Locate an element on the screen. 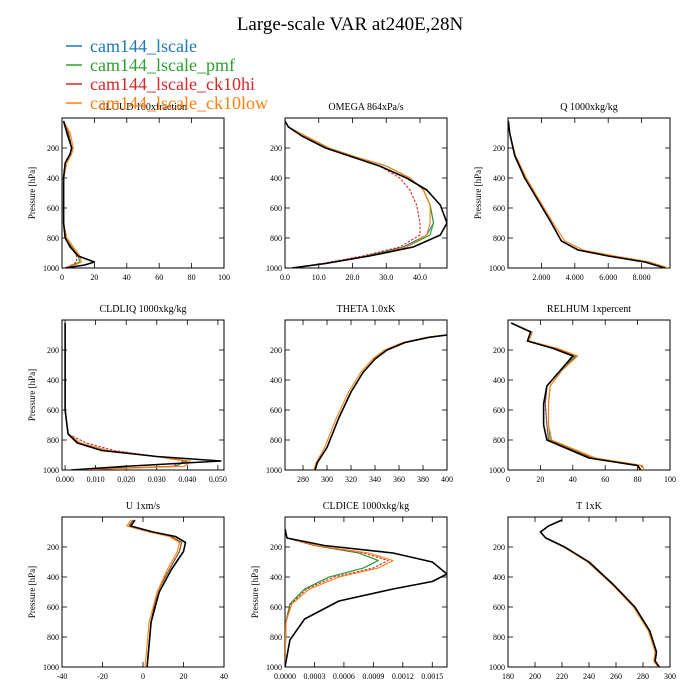 The width and height of the screenshot is (700, 700). x-tick-label: 0.0003 is located at coordinates (314, 676).